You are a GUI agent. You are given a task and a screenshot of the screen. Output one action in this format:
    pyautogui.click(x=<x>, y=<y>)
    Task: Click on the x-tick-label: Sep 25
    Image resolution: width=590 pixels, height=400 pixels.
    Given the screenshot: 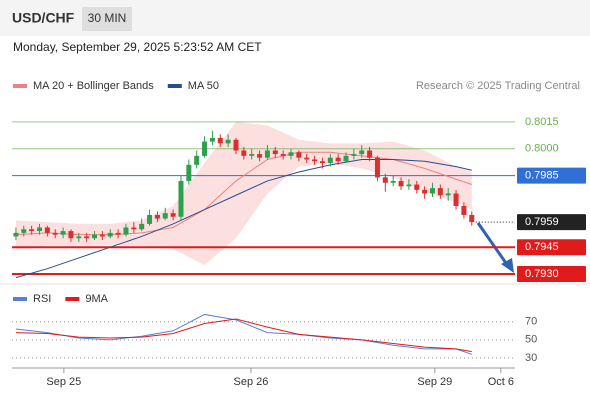 What is the action you would take?
    pyautogui.click(x=63, y=382)
    